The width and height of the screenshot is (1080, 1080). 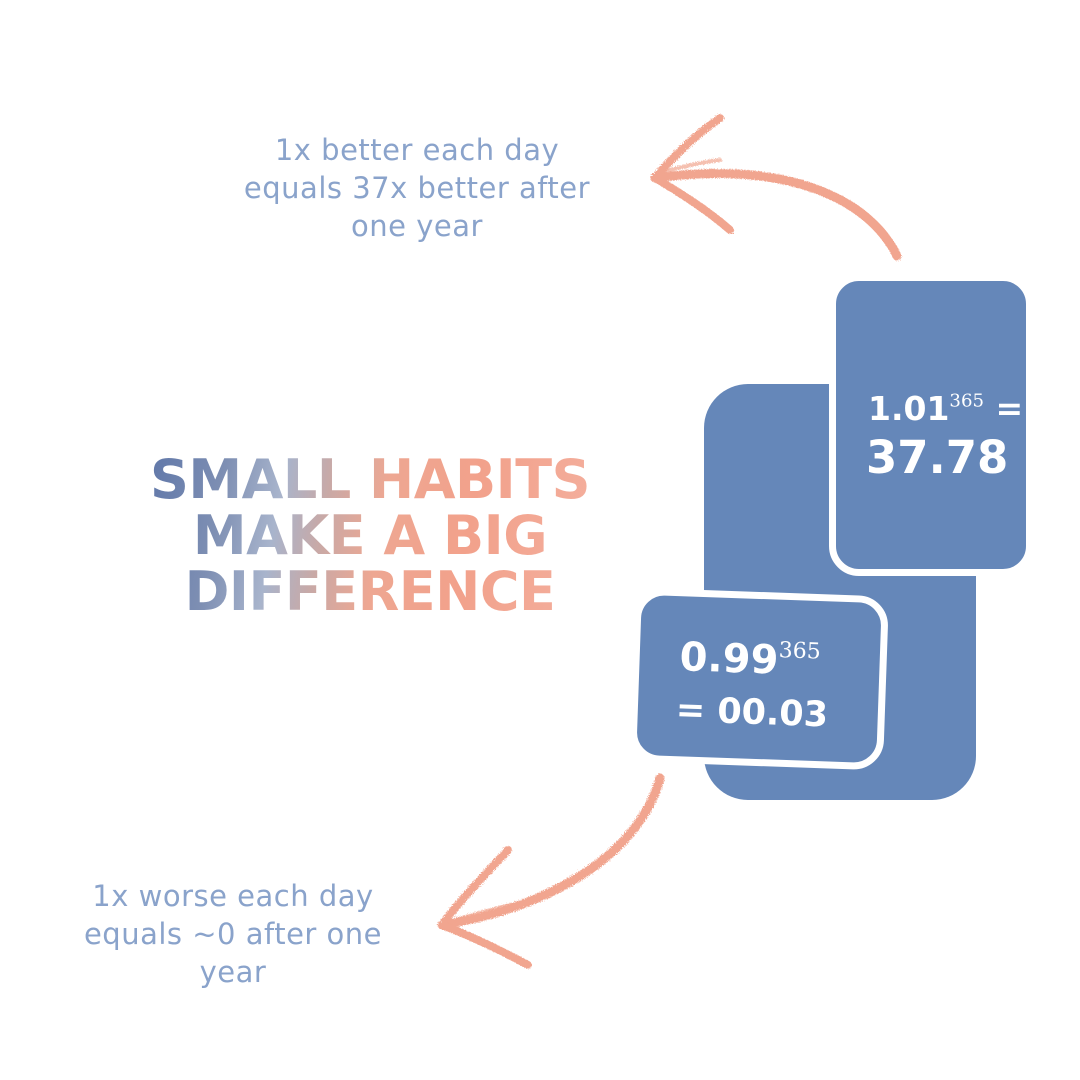 I want to click on caption-worse-line-2: equals ~0 after one, so click(x=233, y=934).